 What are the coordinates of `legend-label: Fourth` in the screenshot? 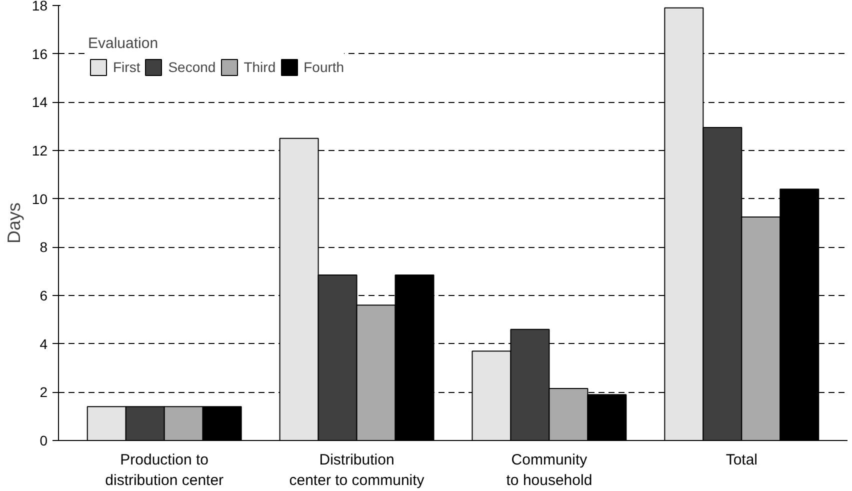 It's located at (324, 67).